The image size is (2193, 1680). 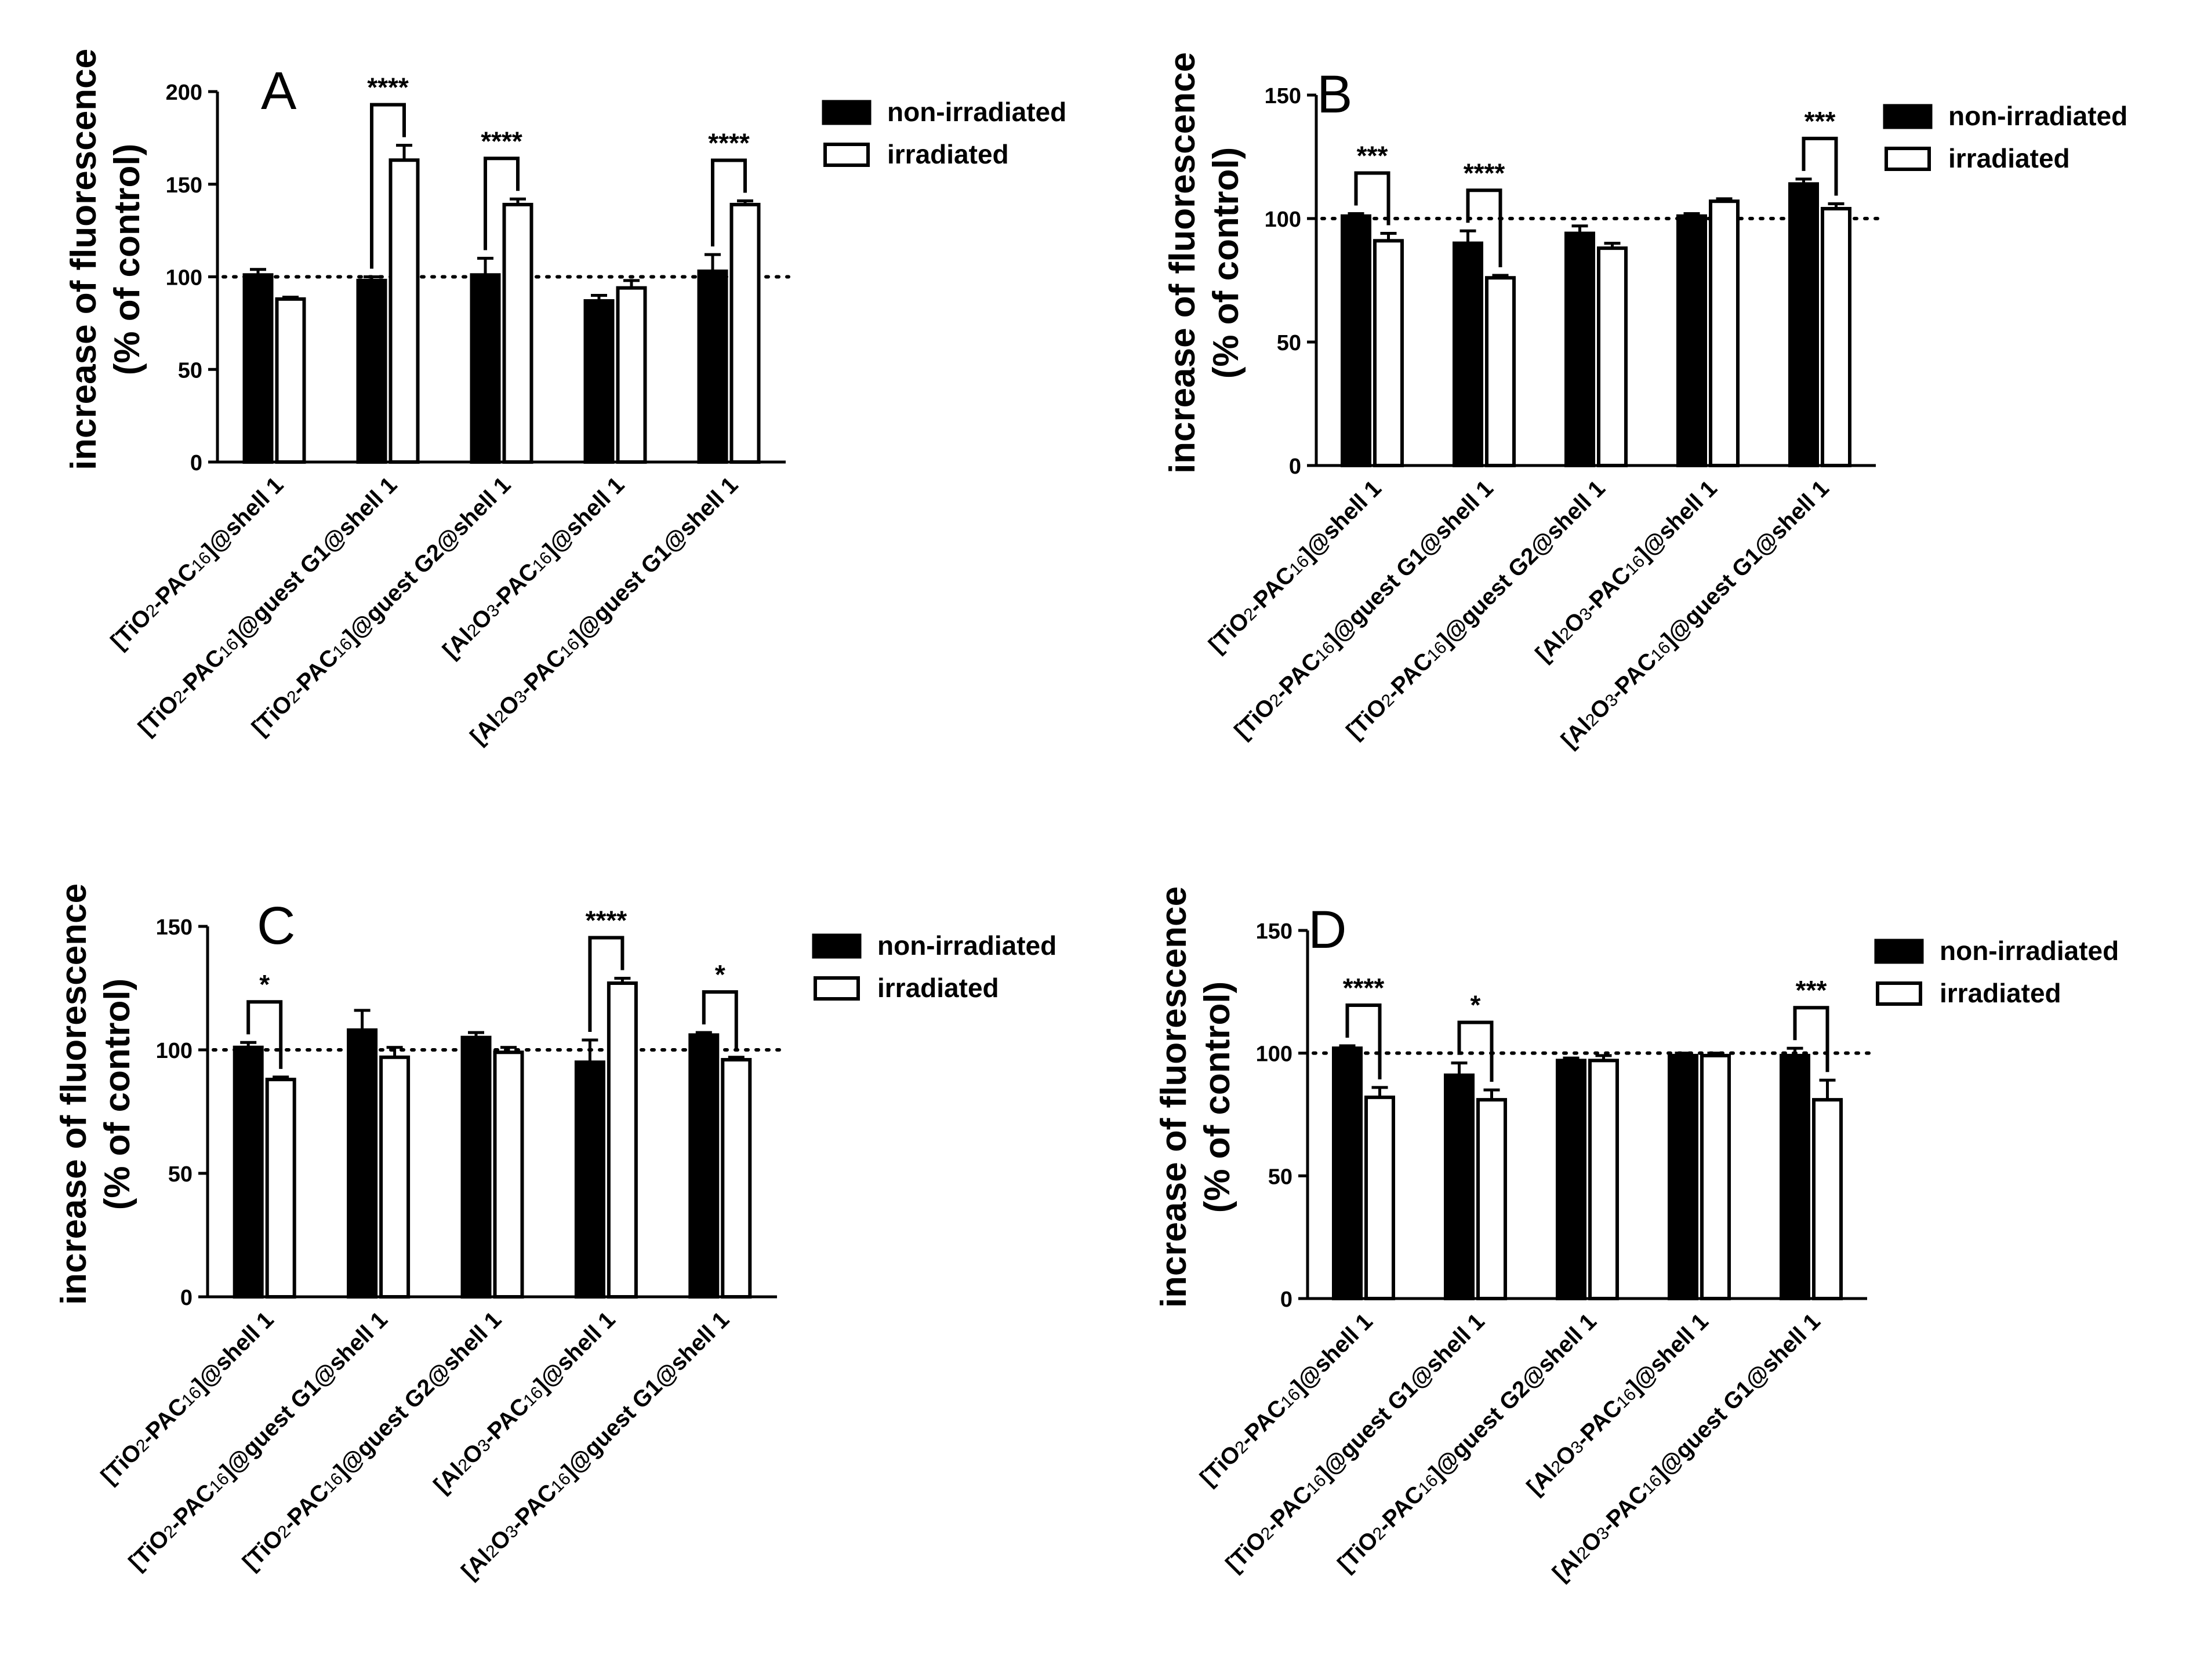 I want to click on panel-letter: A, so click(x=279, y=91).